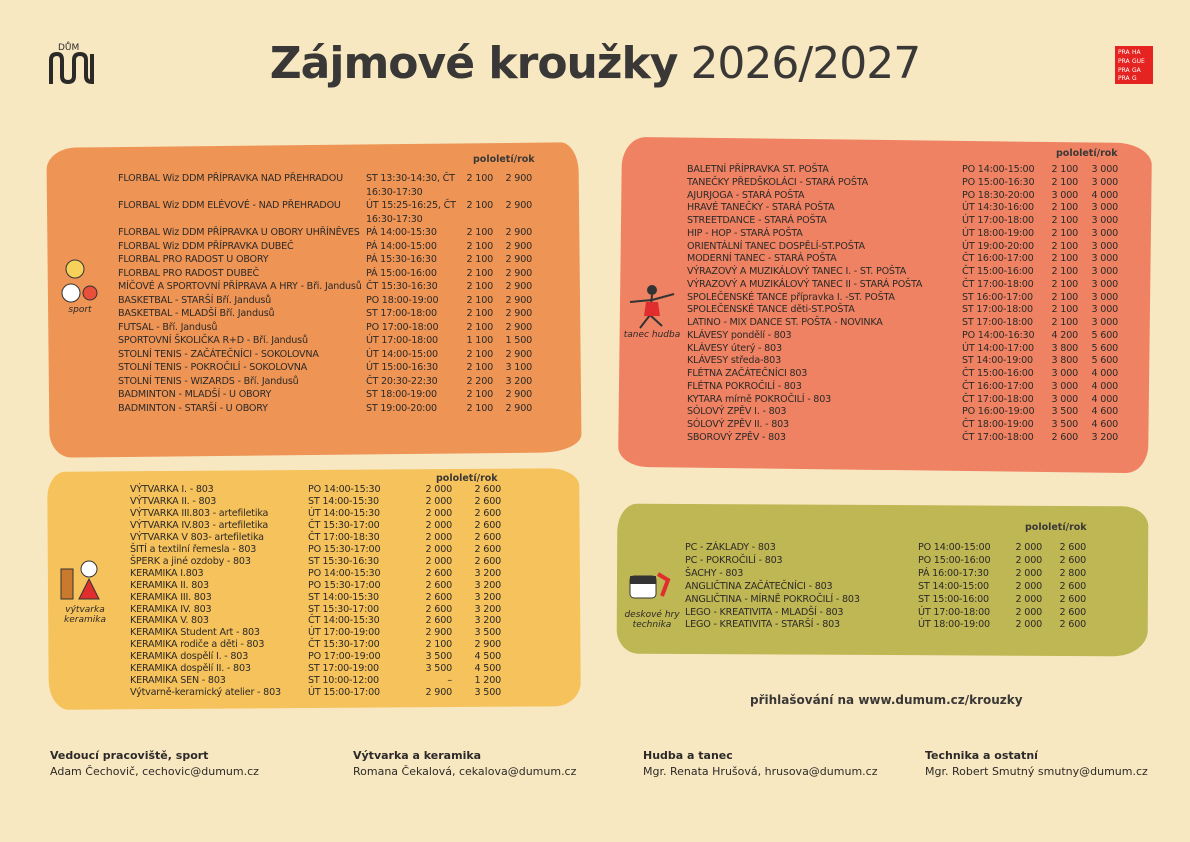  I want to click on course-time: PO 14:00-15:00, so click(954, 547).